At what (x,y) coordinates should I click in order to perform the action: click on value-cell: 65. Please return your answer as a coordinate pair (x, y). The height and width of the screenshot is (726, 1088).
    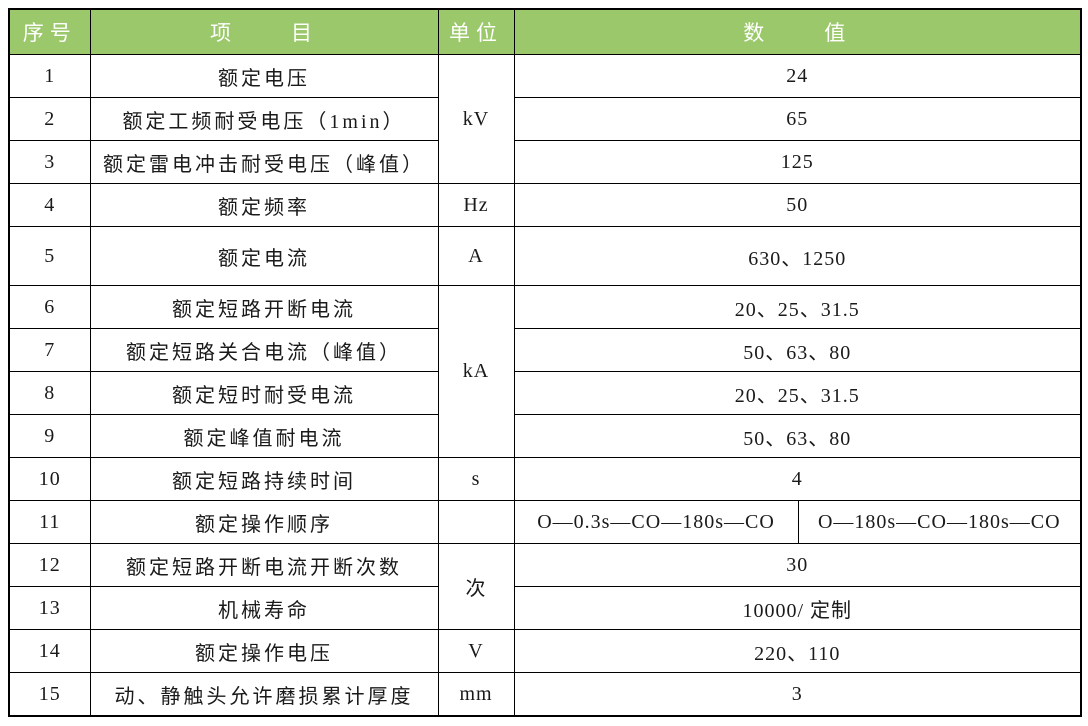
    Looking at the image, I should click on (797, 119).